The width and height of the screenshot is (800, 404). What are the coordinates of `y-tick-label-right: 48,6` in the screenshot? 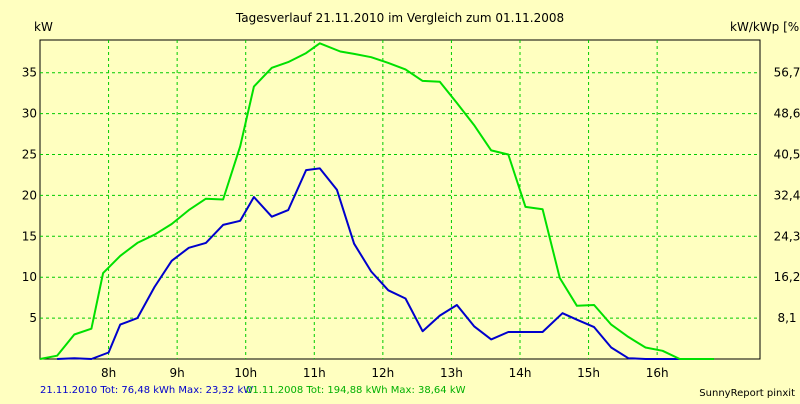 It's located at (787, 114).